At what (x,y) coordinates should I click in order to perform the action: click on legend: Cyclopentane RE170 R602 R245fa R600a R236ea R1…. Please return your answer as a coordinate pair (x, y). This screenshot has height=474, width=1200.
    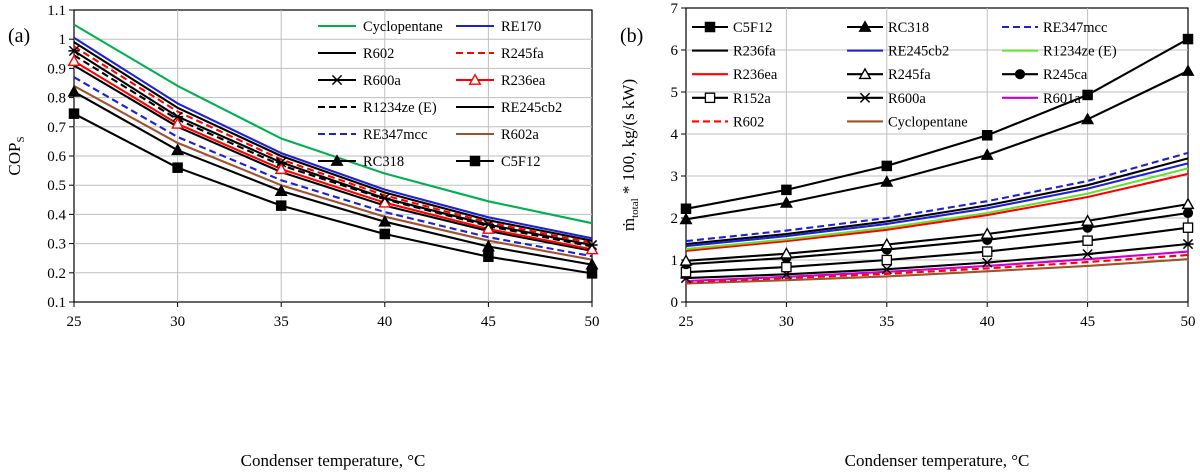
    Looking at the image, I should click on (440, 94).